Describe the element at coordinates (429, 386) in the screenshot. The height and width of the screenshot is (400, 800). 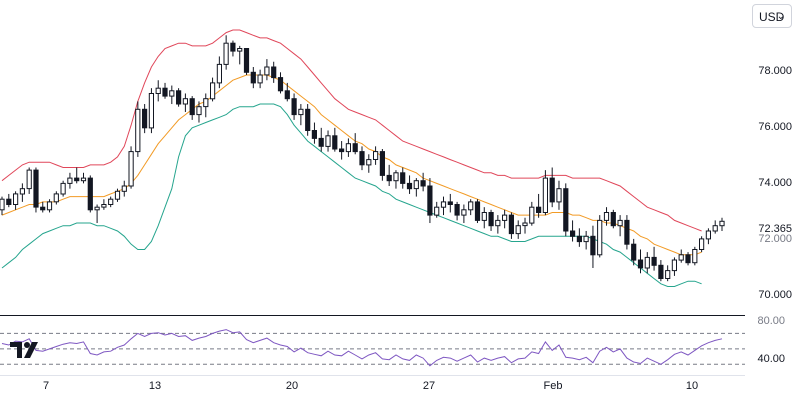
I see `x-tick-label: 27` at that location.